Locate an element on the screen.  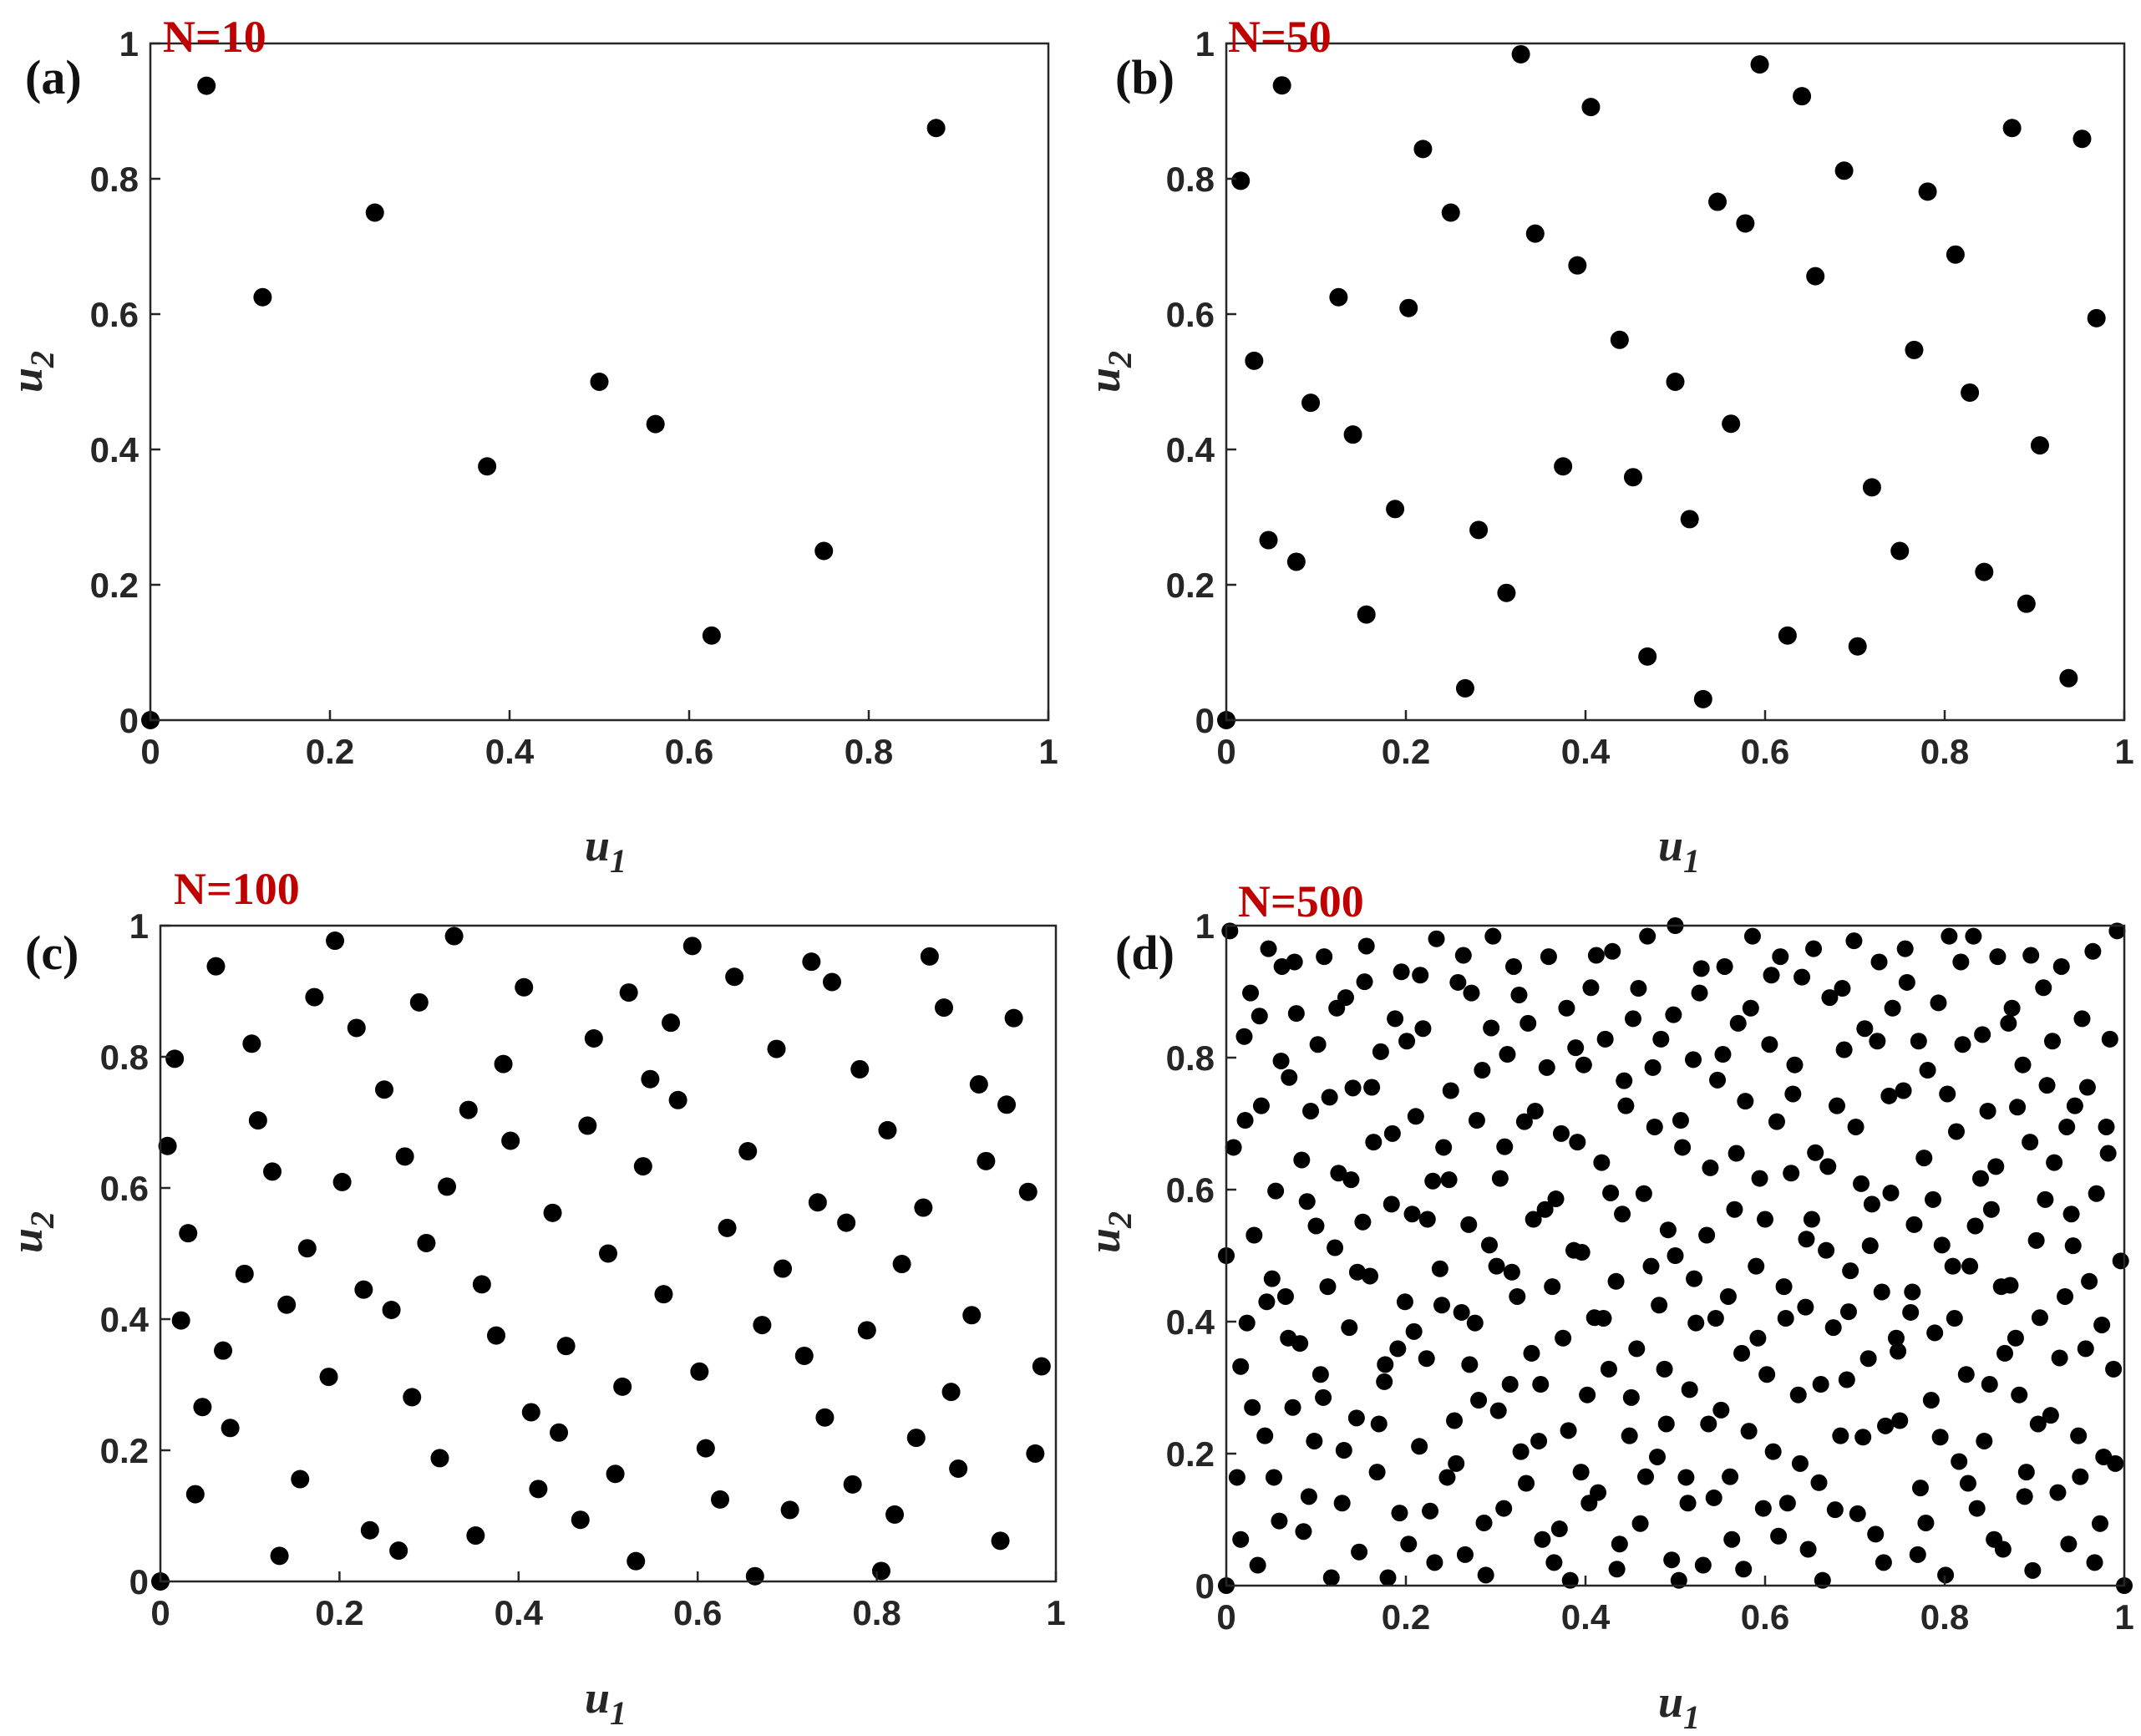
x-tick-label-a-3: 0.6 is located at coordinates (689, 751).